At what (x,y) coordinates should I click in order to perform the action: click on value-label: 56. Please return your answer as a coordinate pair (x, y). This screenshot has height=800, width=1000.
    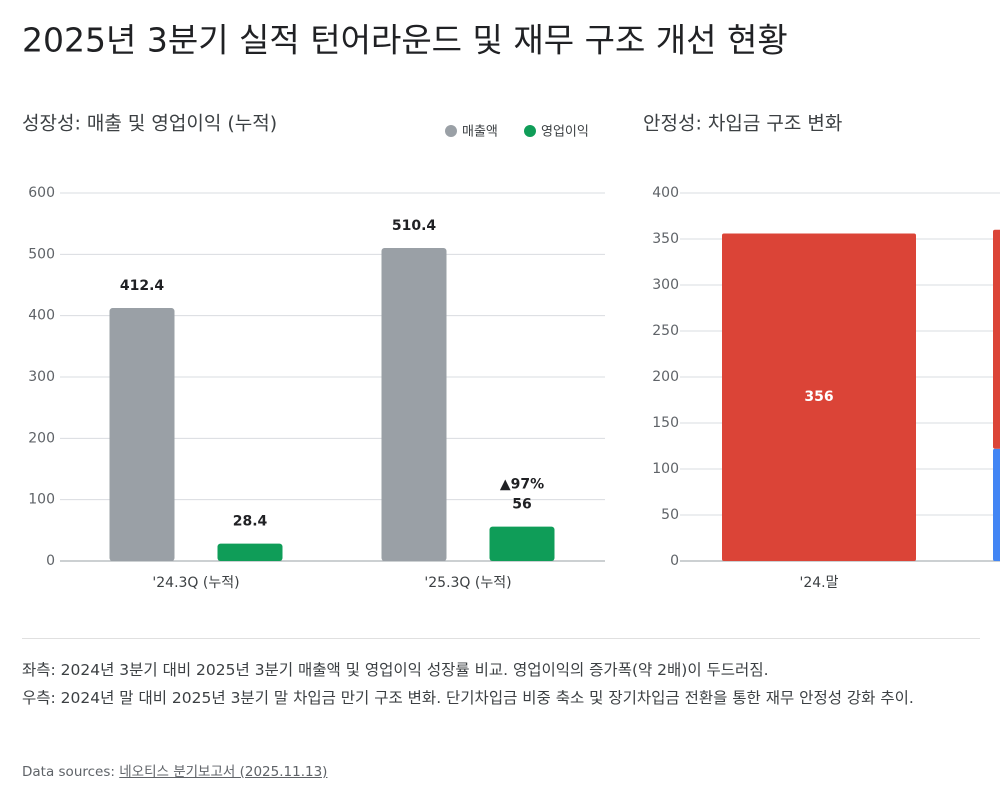
    Looking at the image, I should click on (521, 505).